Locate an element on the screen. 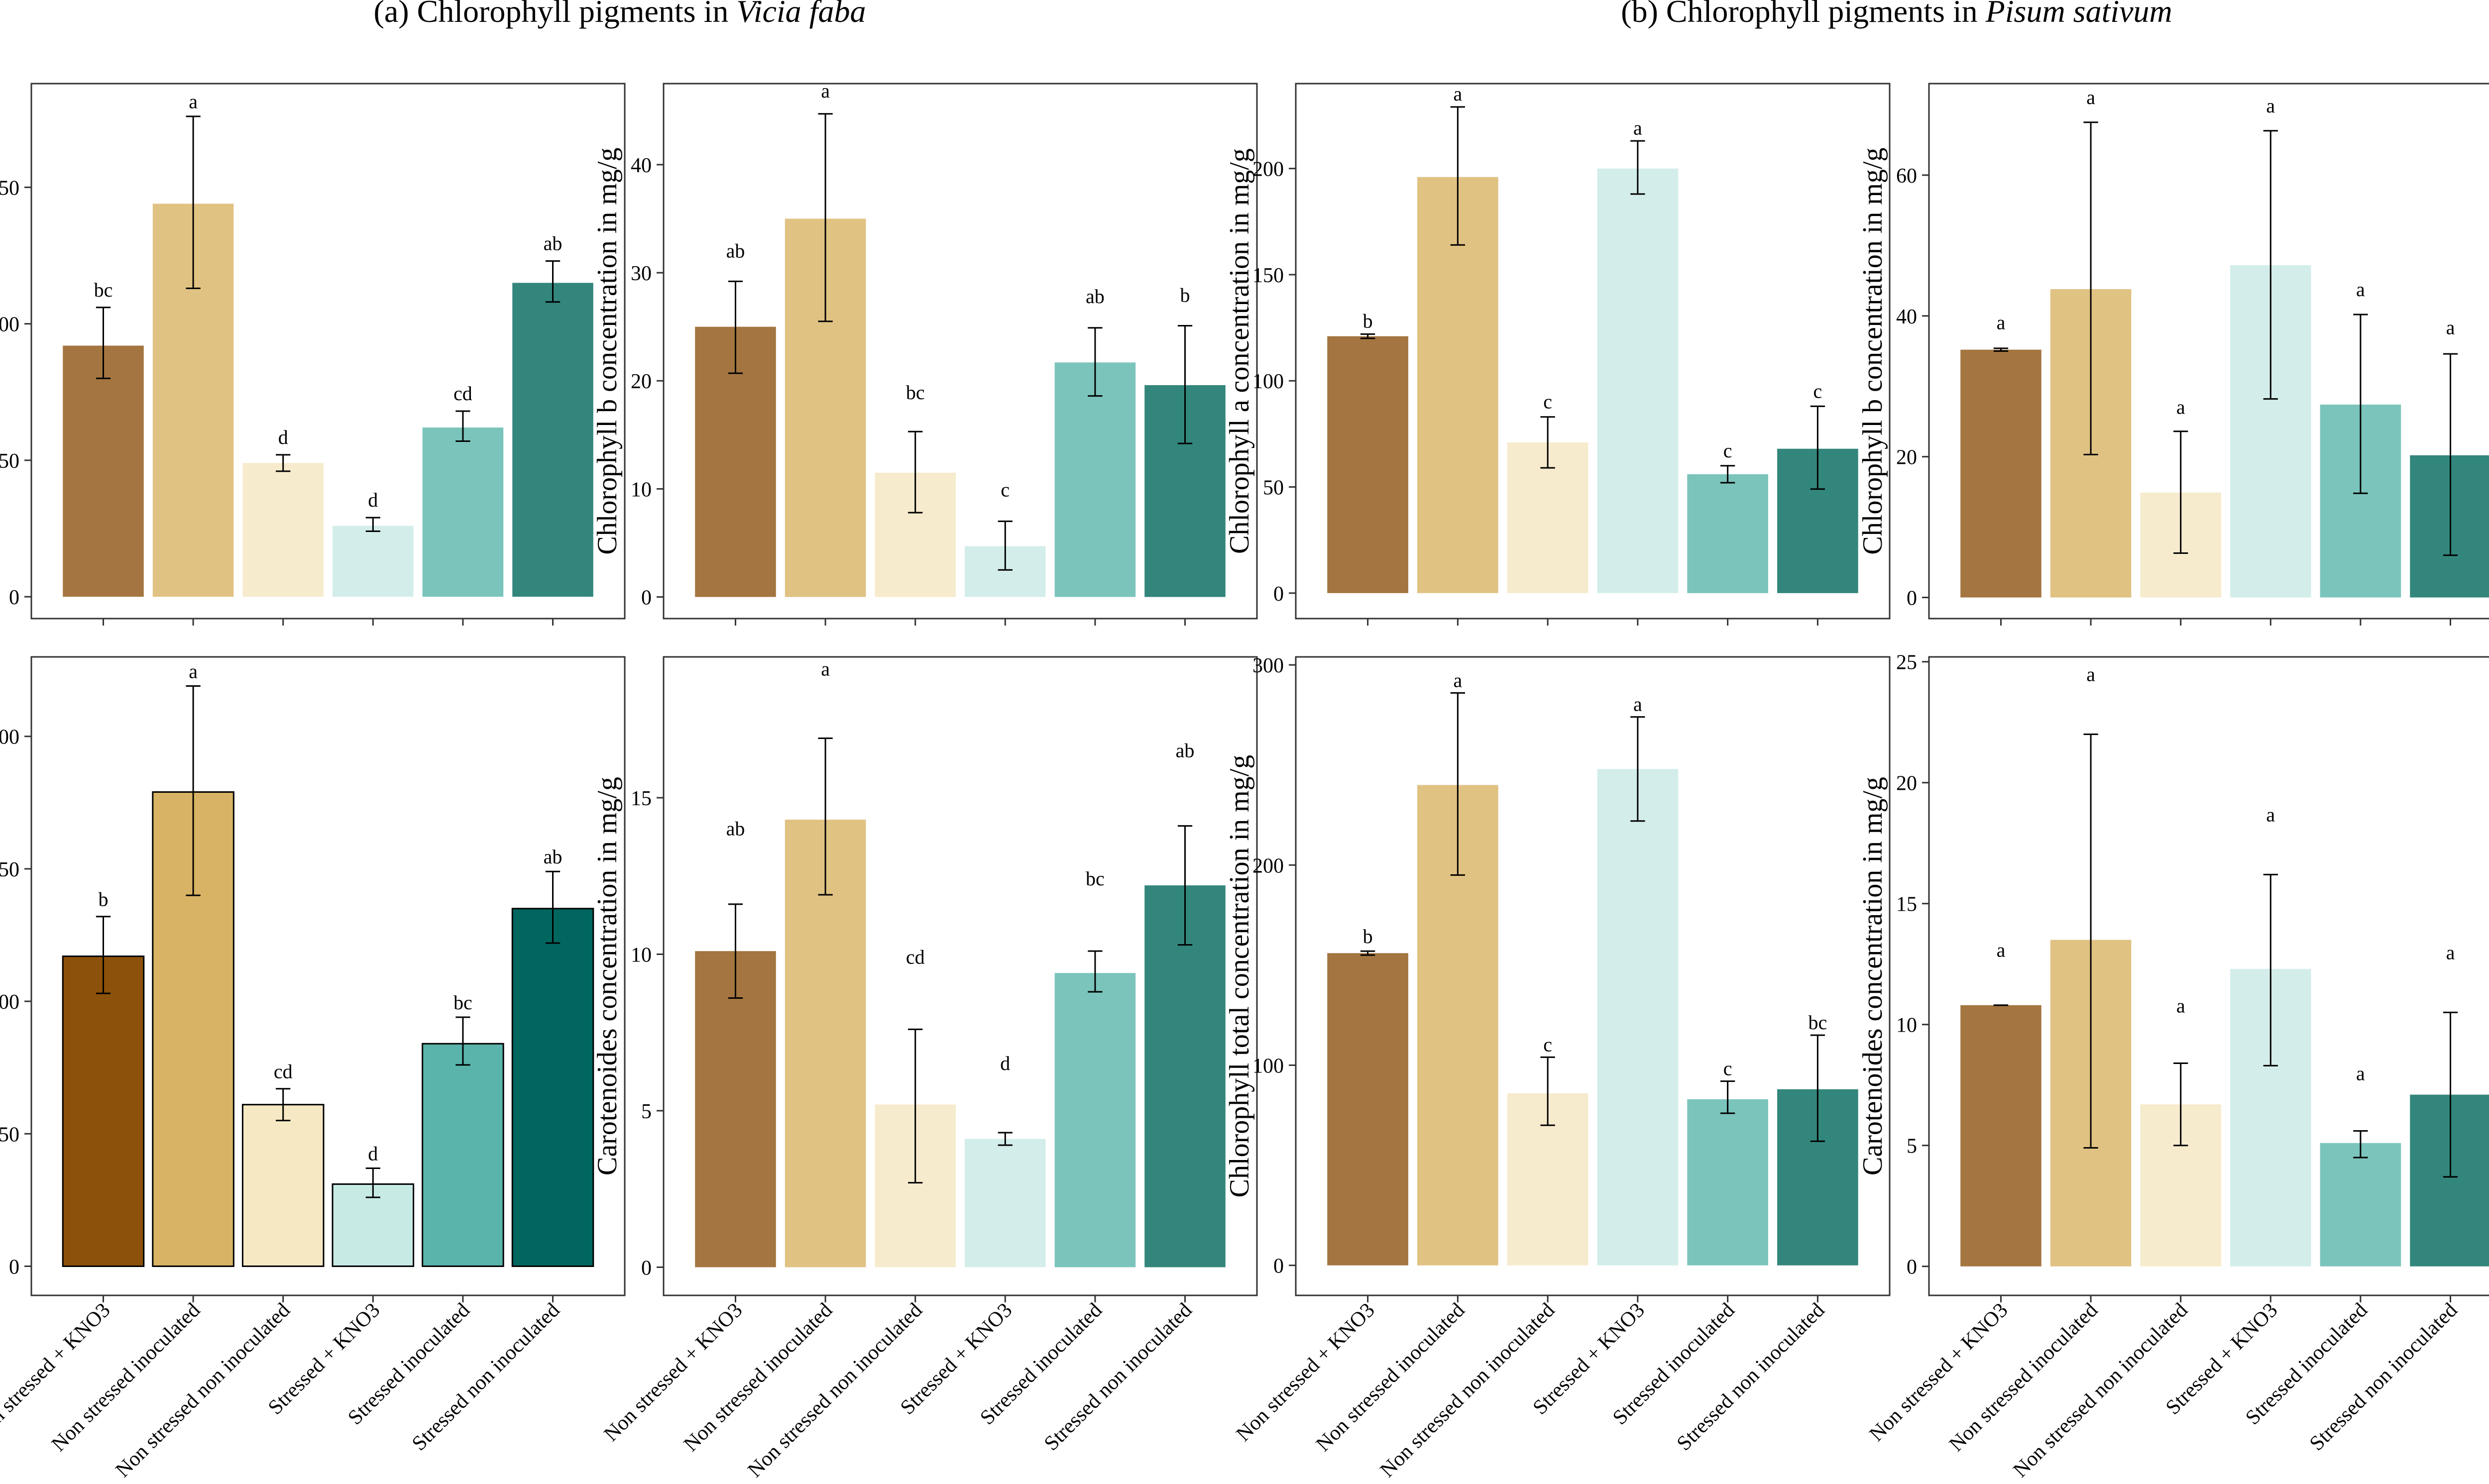  significance-letter-5: bc is located at coordinates (462, 1003).